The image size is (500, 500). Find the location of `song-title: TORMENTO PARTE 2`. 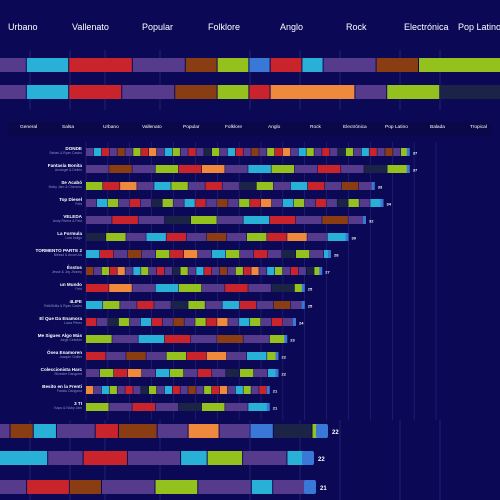

song-title: TORMENTO PARTE 2 is located at coordinates (58, 250).